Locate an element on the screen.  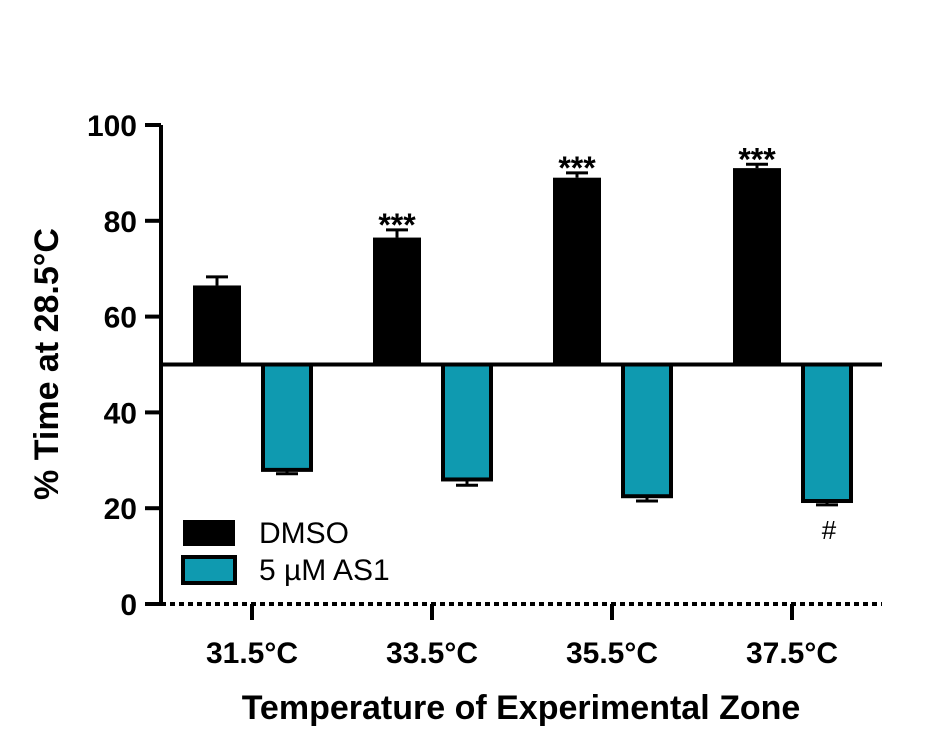
y-tick-label: 100 is located at coordinates (112, 126).